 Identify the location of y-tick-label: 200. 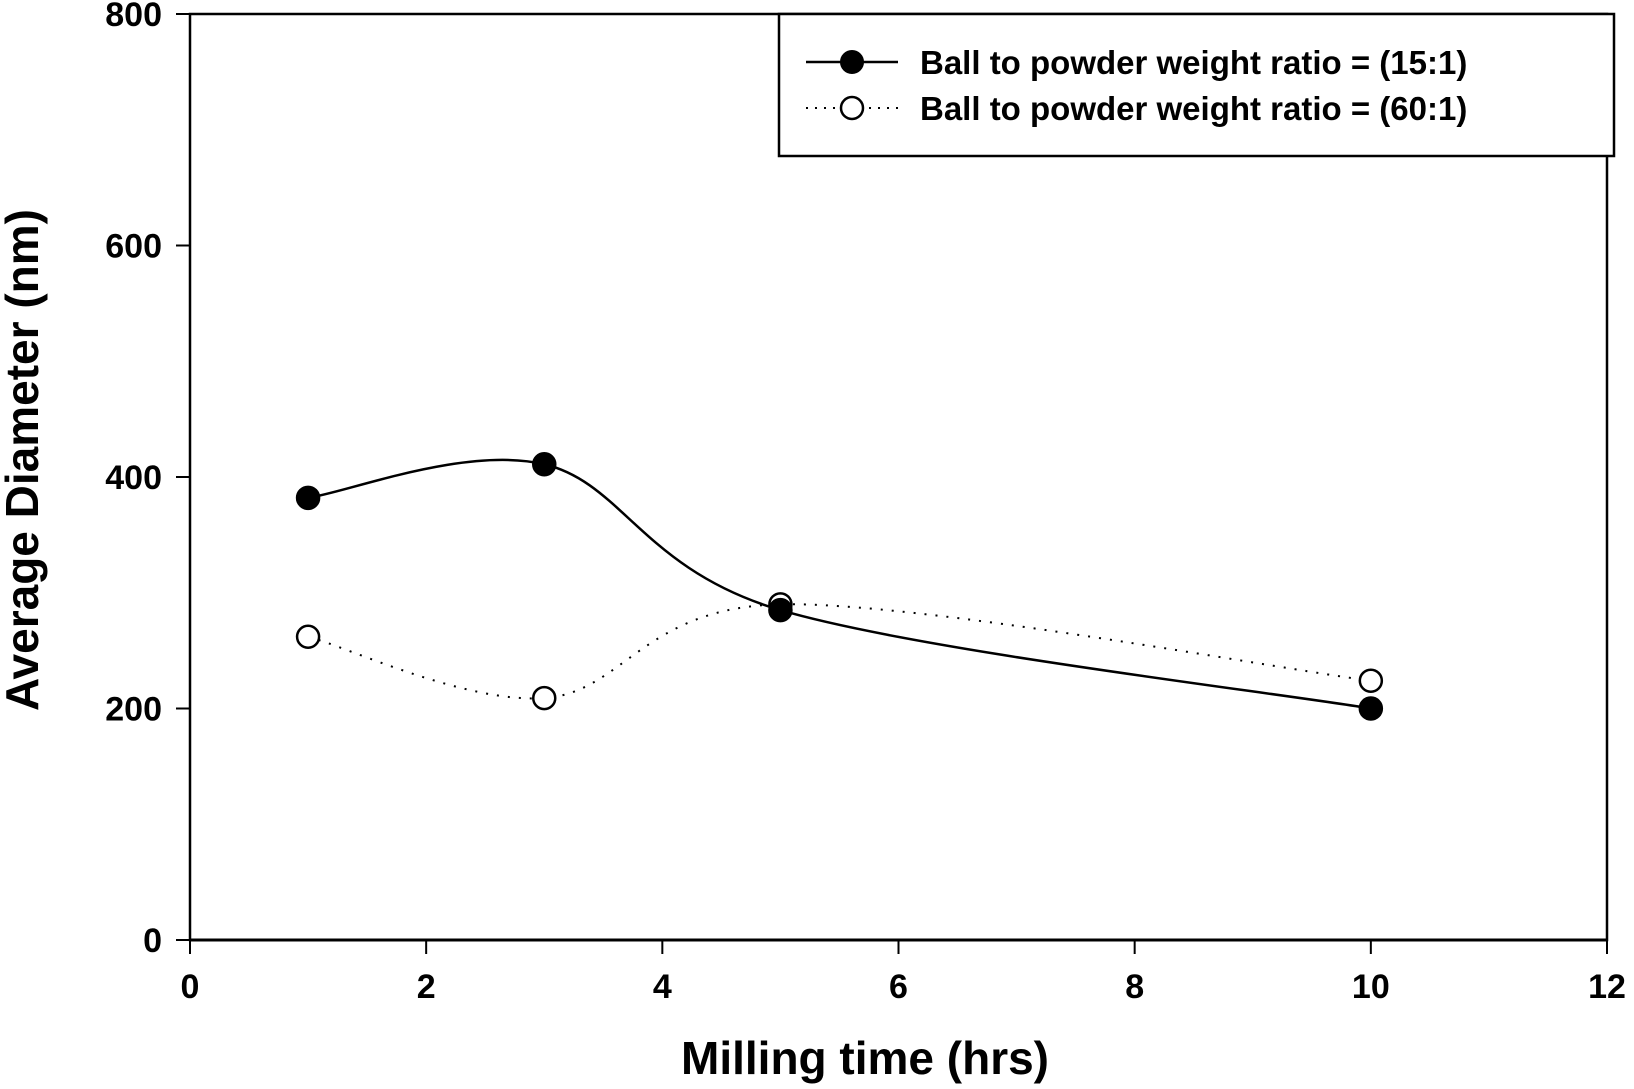
(133, 710).